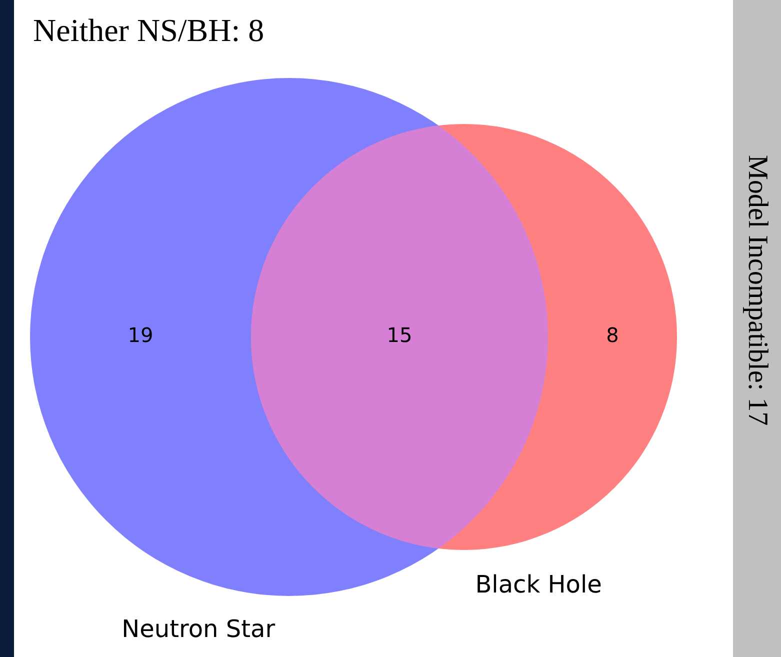 The width and height of the screenshot is (781, 657). I want to click on text: Model Incompatible: 17, so click(757, 290).